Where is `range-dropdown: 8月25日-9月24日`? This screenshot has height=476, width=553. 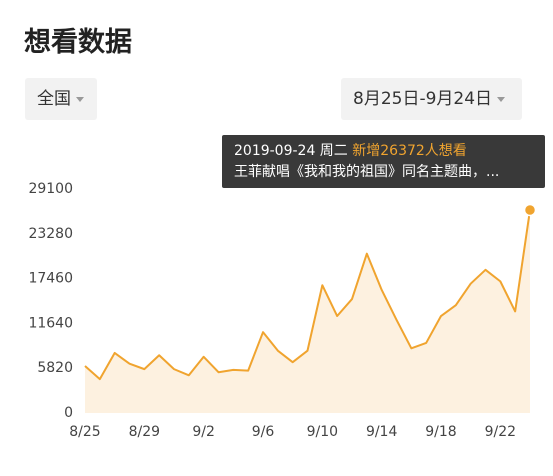 range-dropdown: 8月25日-9月24日 is located at coordinates (431, 99).